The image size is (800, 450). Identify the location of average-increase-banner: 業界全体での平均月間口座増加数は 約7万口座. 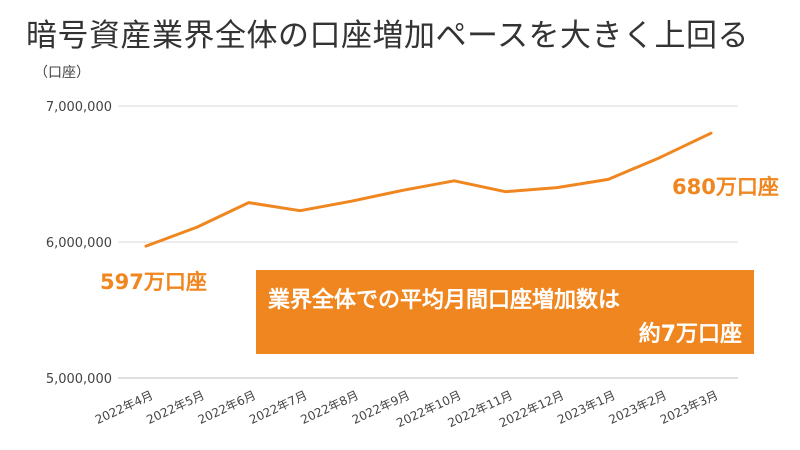
(505, 312).